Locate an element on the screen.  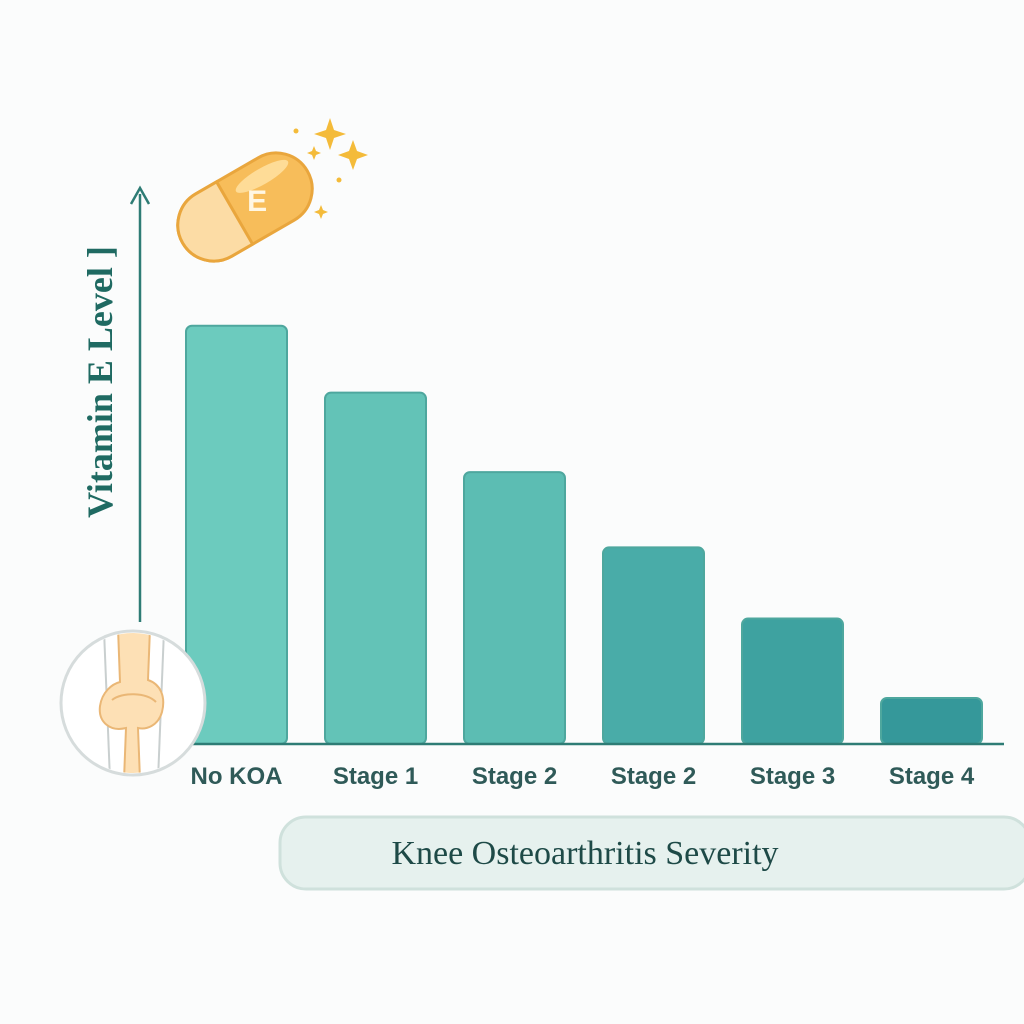
y-axis-arrowhead is located at coordinates (140, 195).